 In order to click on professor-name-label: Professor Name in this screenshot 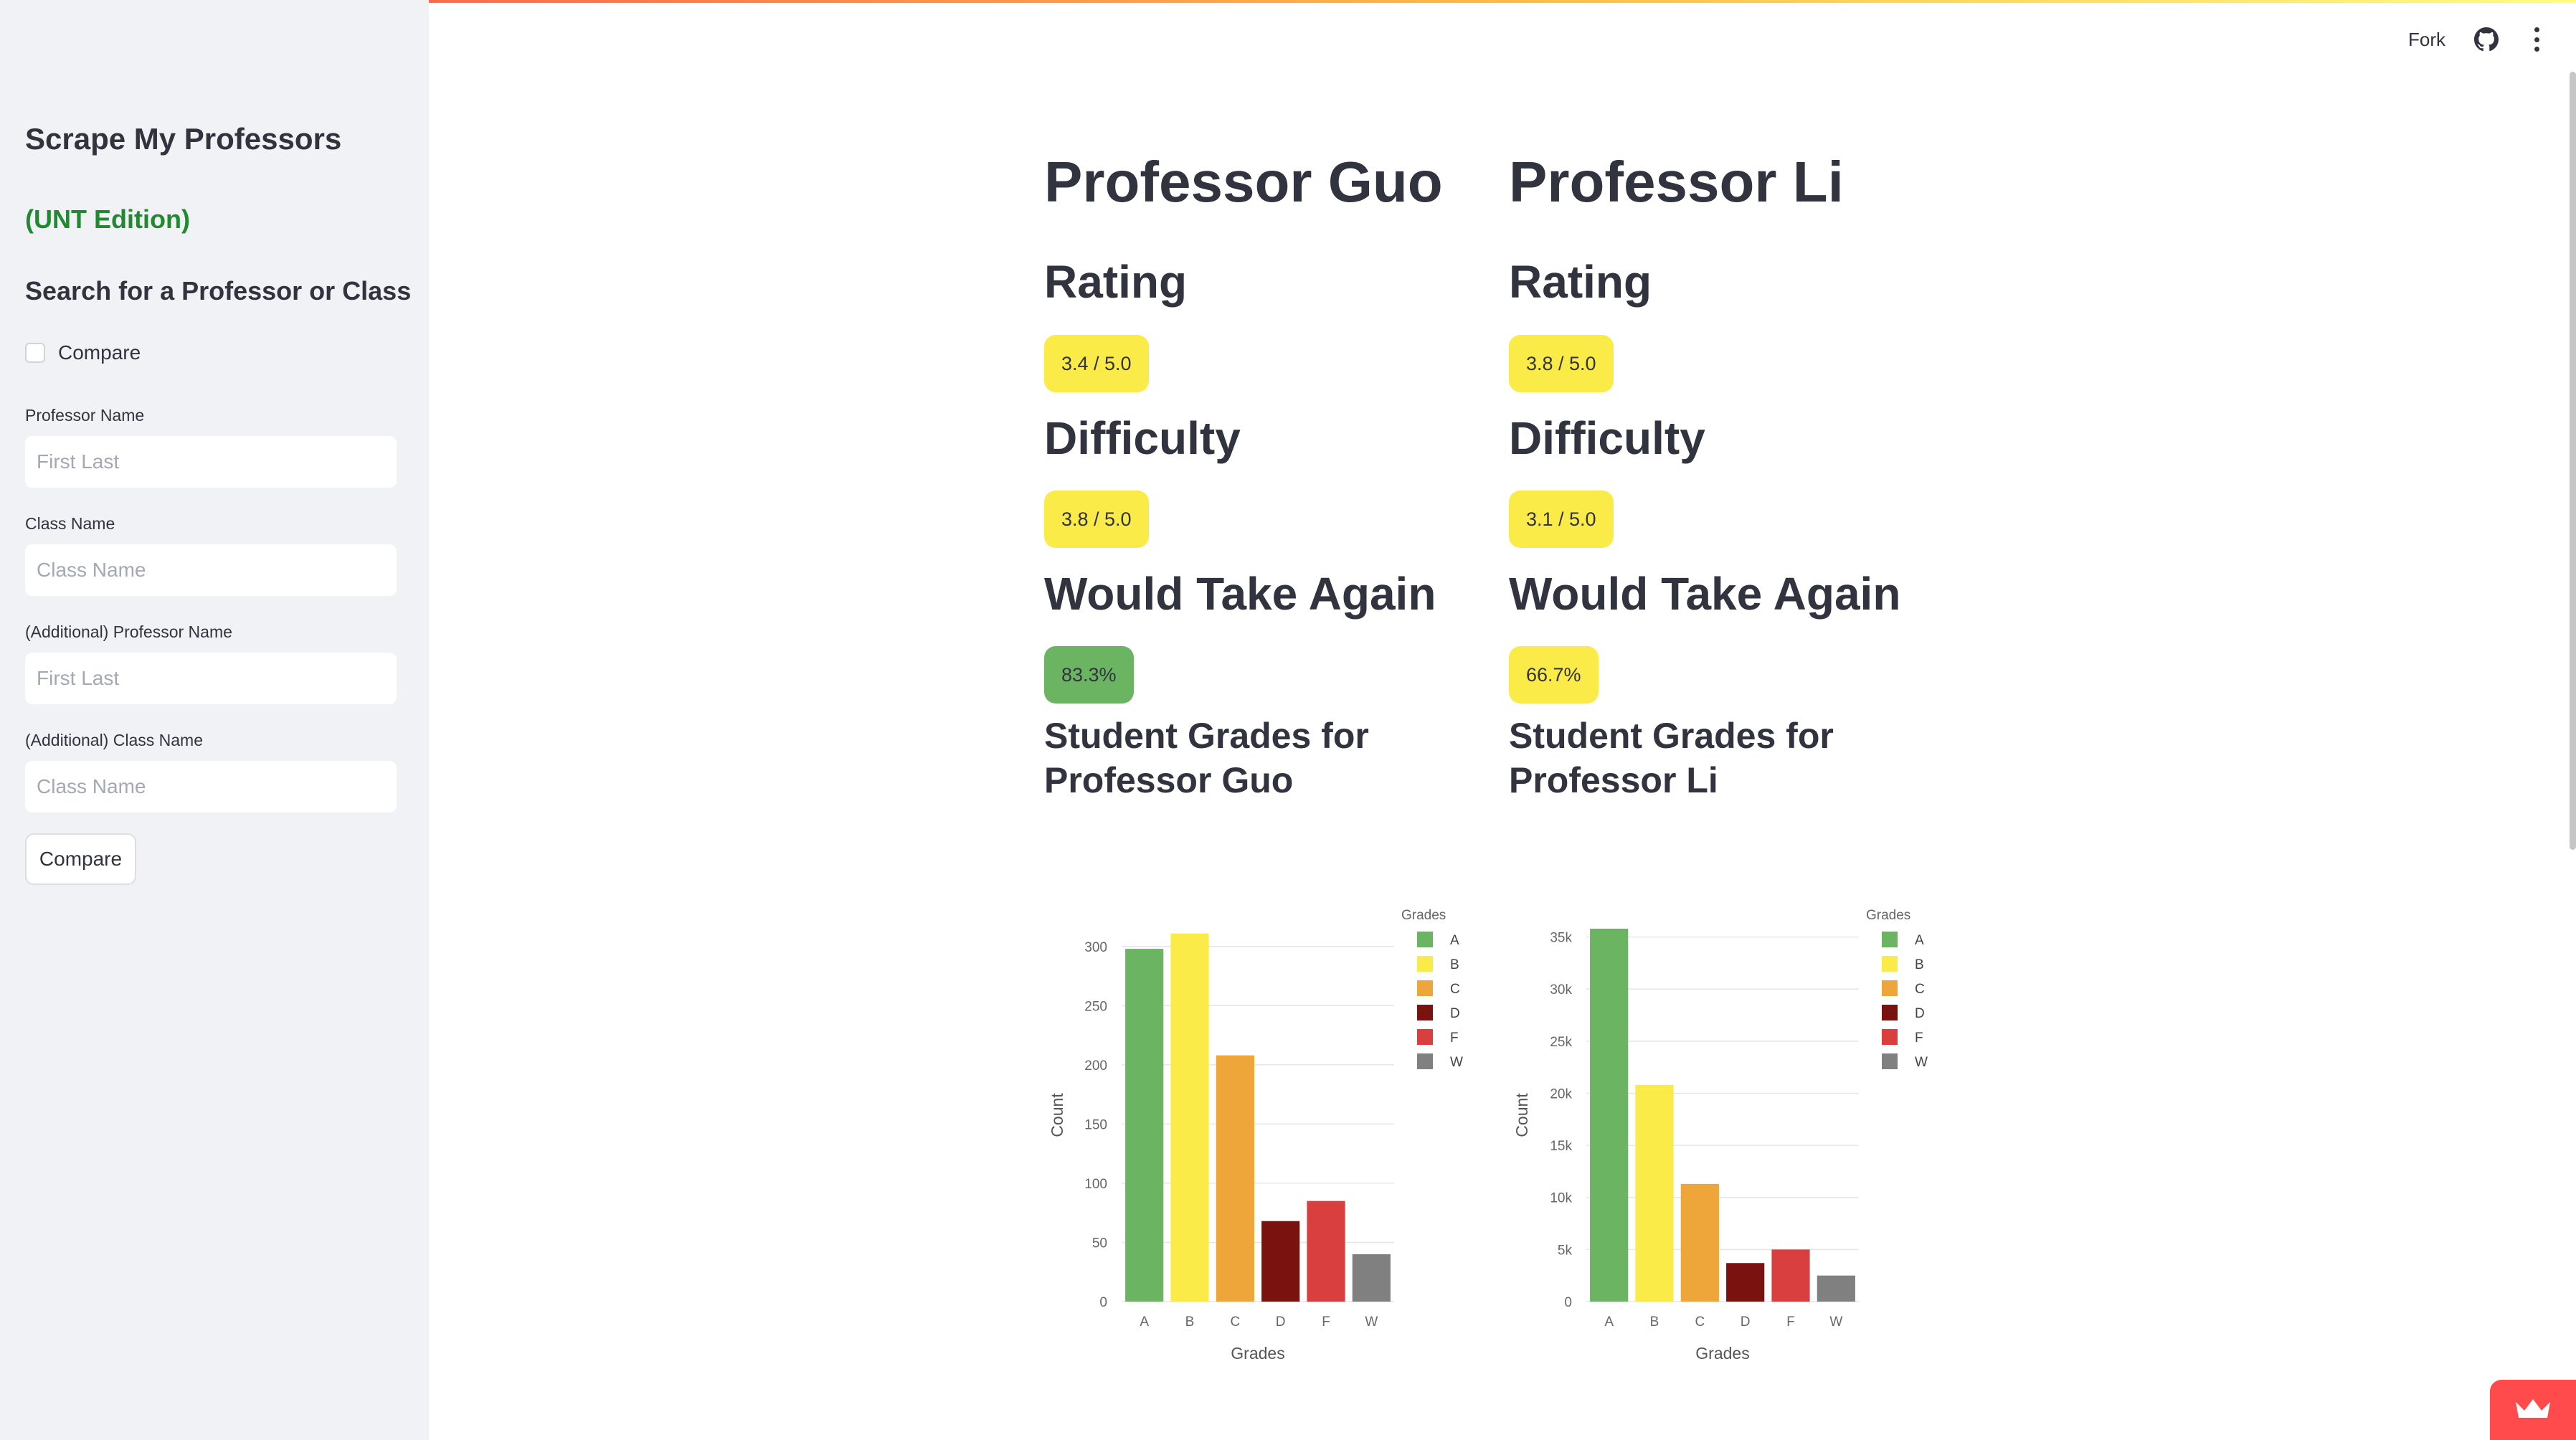, I will do `click(85, 415)`.